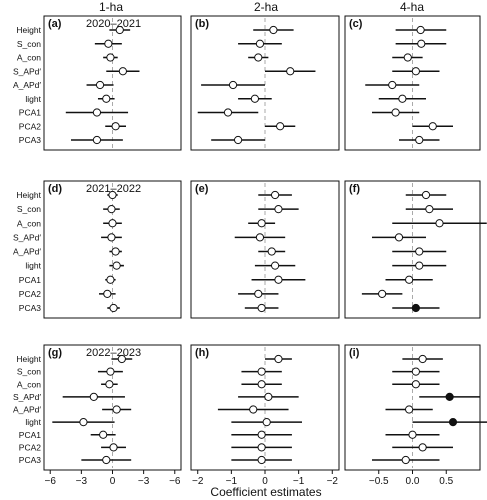  Describe the element at coordinates (265, 415) in the screenshot. I see `panel-h: (h) −2 −1 0 −1 −2` at that location.